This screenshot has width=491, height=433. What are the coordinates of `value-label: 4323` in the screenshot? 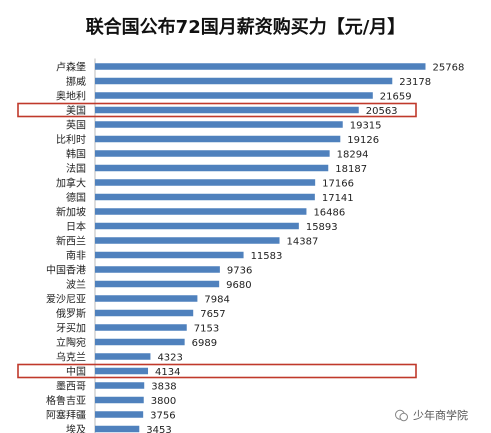 It's located at (169, 358).